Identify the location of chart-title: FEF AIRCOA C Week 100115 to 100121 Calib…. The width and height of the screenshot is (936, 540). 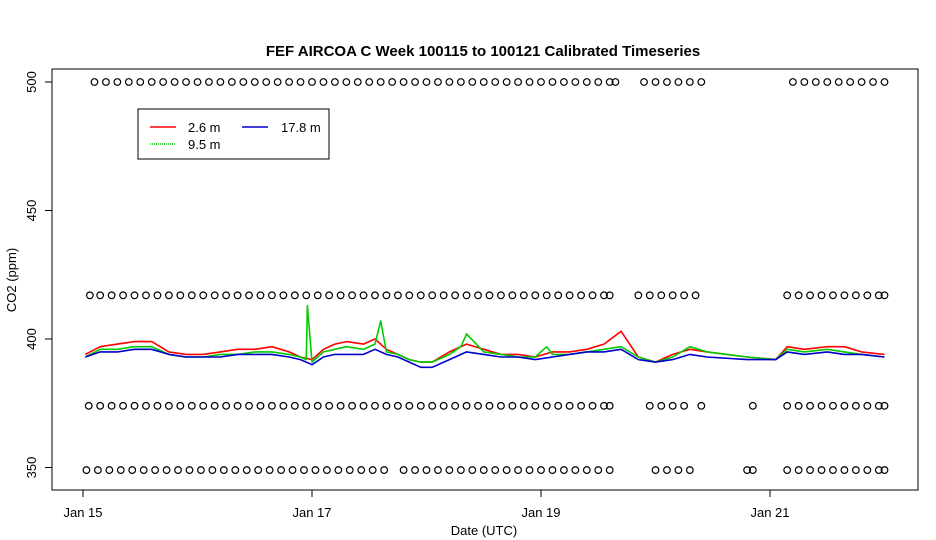
(483, 51).